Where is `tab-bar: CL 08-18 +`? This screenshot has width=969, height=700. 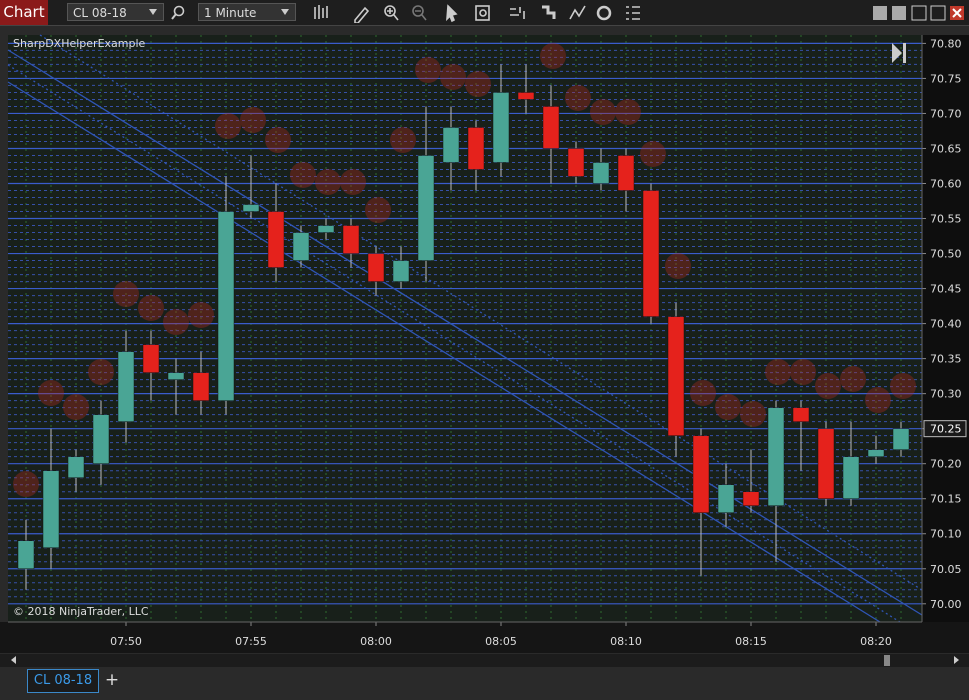
tab-bar: CL 08-18 + is located at coordinates (484, 684).